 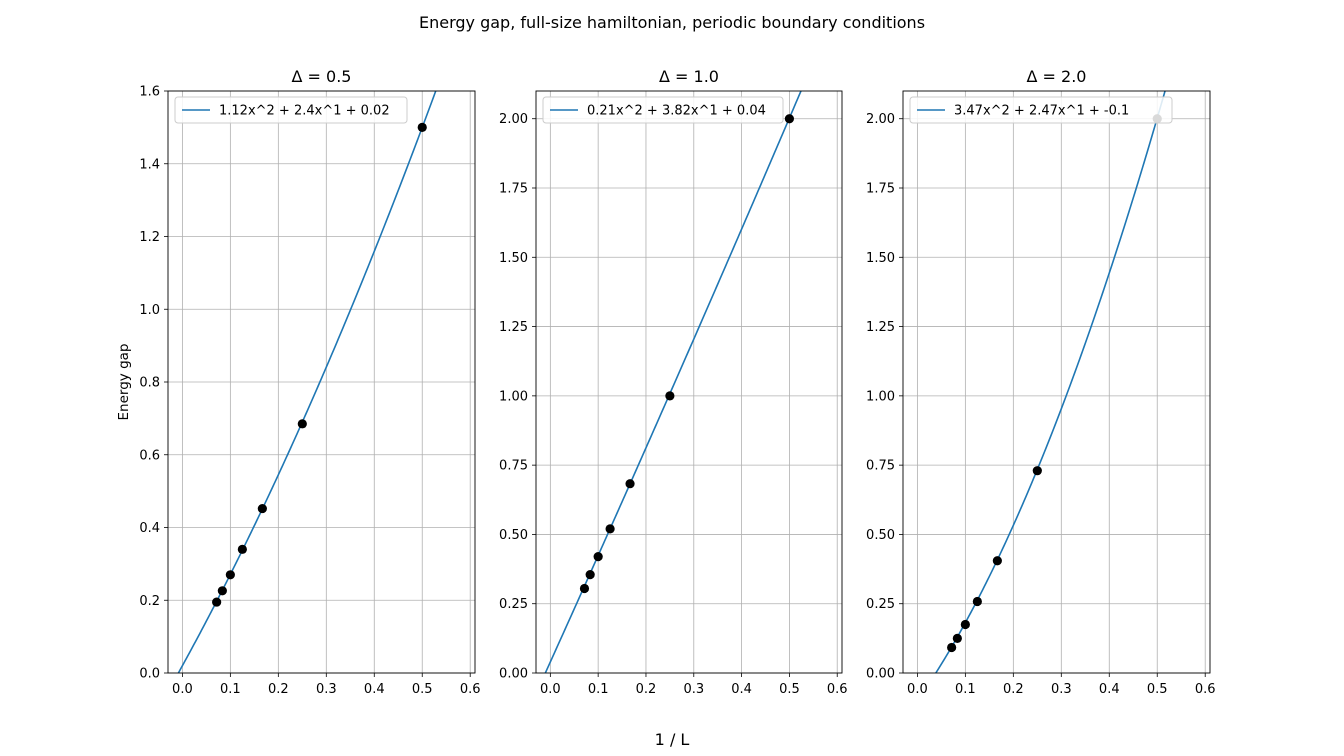 I want to click on subplot-title: Δ = 2.0, so click(x=1057, y=76).